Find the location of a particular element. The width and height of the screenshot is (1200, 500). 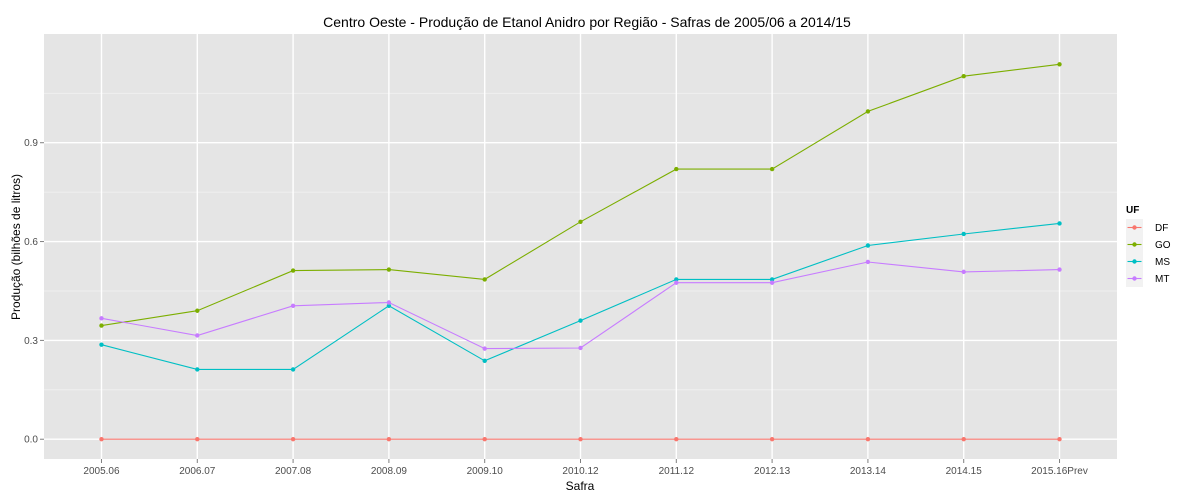

x-tick-label: 2005.06 is located at coordinates (101, 471).